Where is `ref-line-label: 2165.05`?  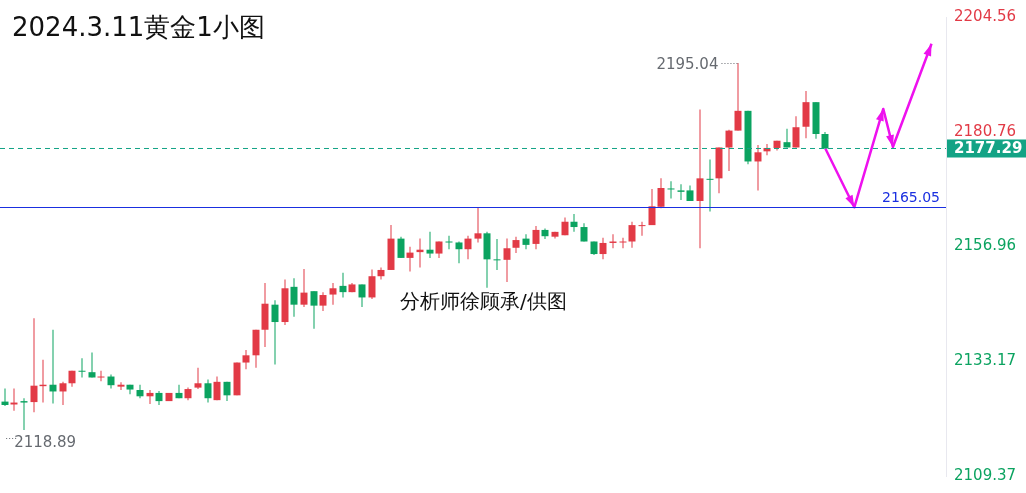
ref-line-label: 2165.05 is located at coordinates (911, 197).